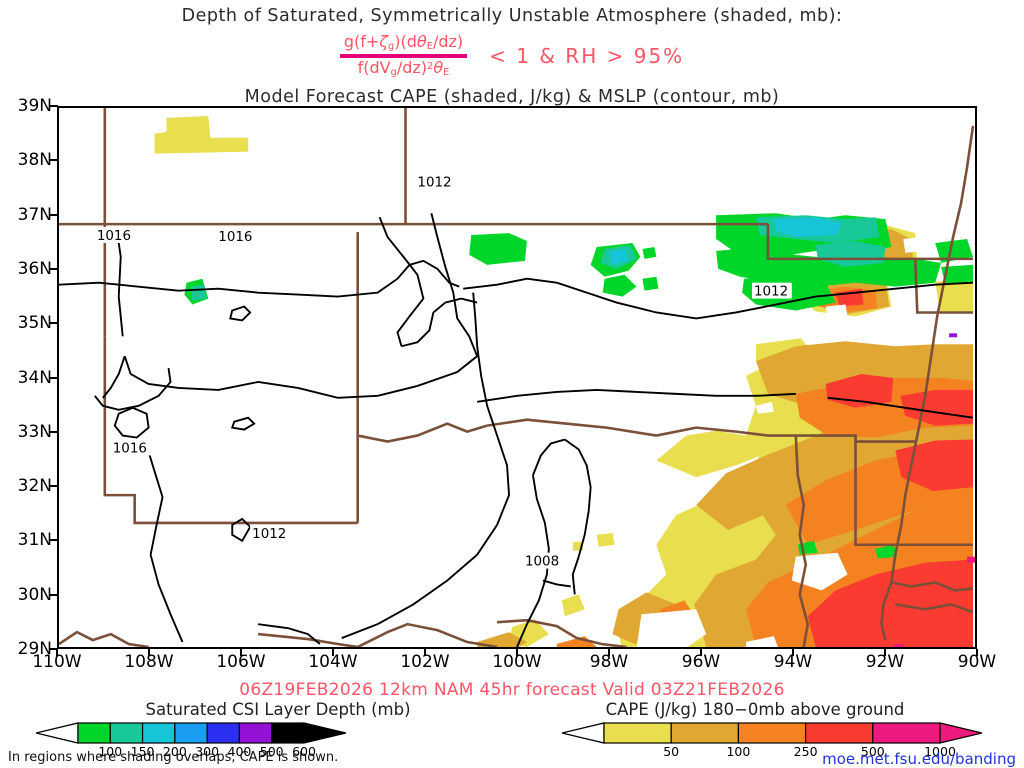 This screenshot has height=768, width=1024. I want to click on lon-tick-label: 106W, so click(241, 662).